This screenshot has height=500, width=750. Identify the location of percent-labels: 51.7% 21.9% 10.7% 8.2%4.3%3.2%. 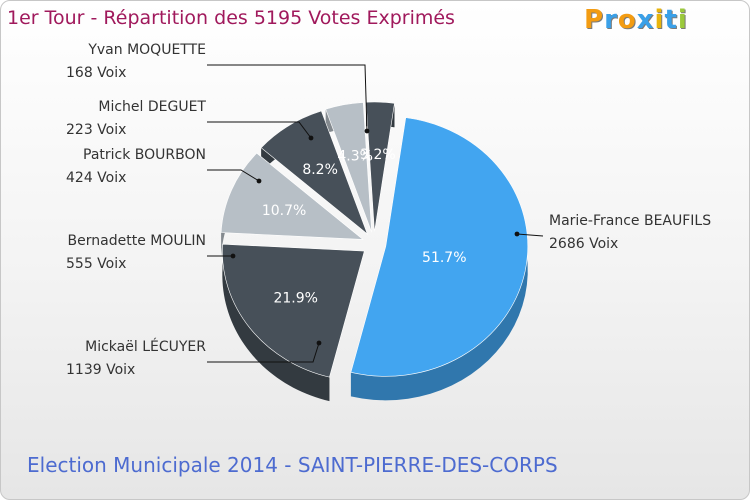
(364, 226).